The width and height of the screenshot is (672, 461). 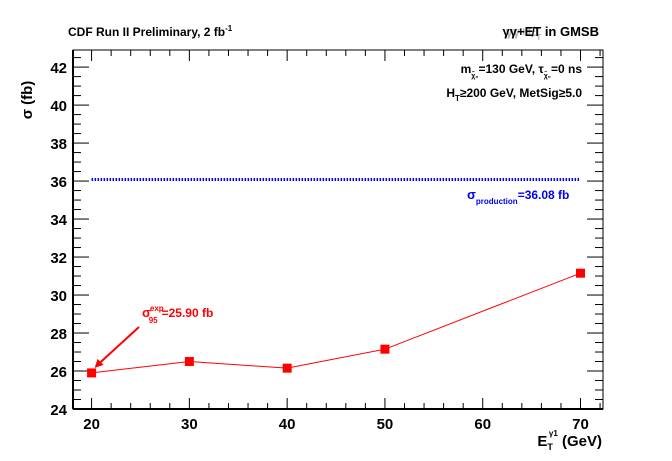 I want to click on y-tick-label: 30, so click(x=58, y=296).